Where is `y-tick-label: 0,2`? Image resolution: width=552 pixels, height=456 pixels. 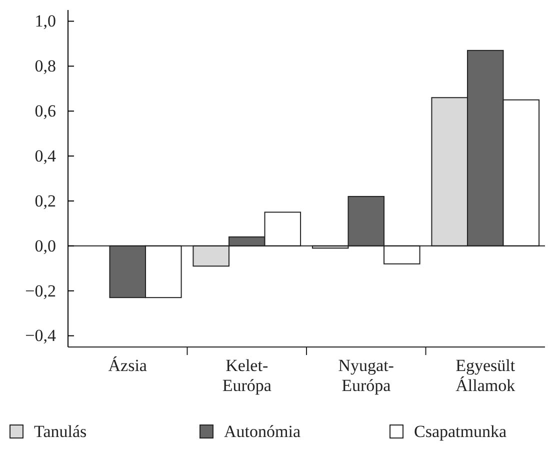
y-tick-label: 0,2 is located at coordinates (45, 200).